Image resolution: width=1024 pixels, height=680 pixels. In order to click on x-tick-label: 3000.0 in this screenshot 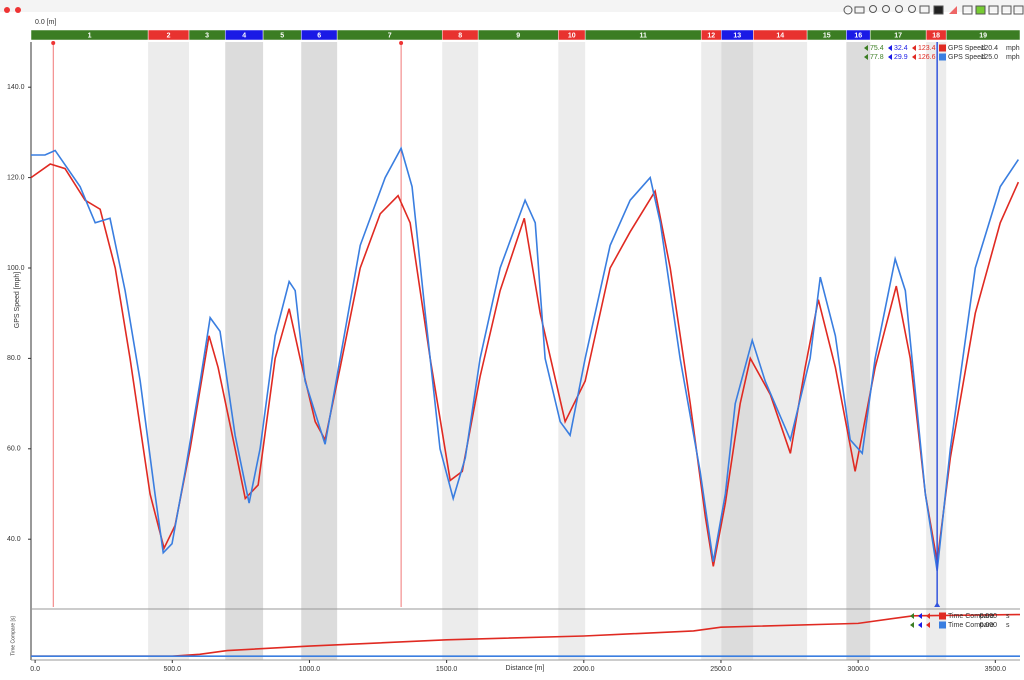, I will do `click(858, 669)`.